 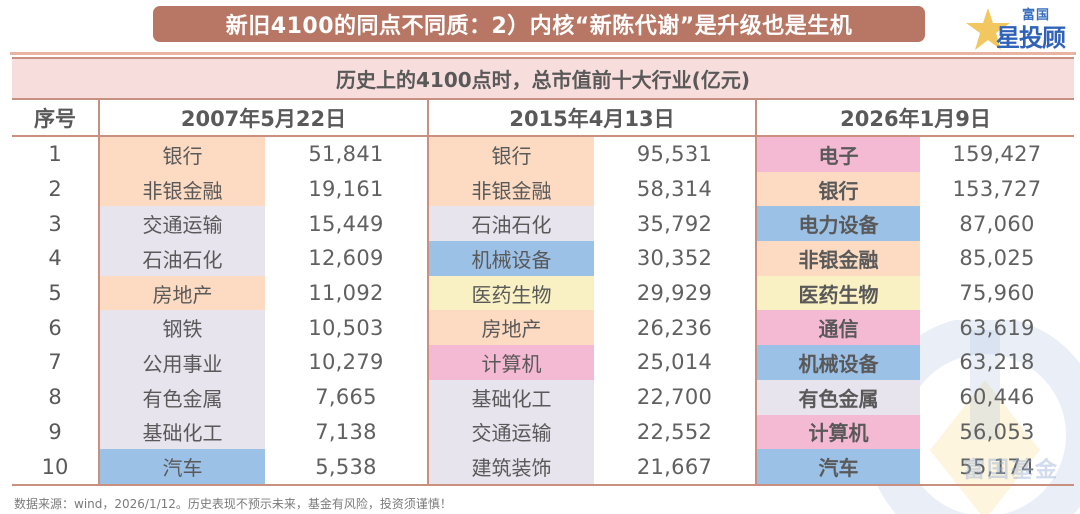 I want to click on index-cell: 8, so click(x=55, y=397).